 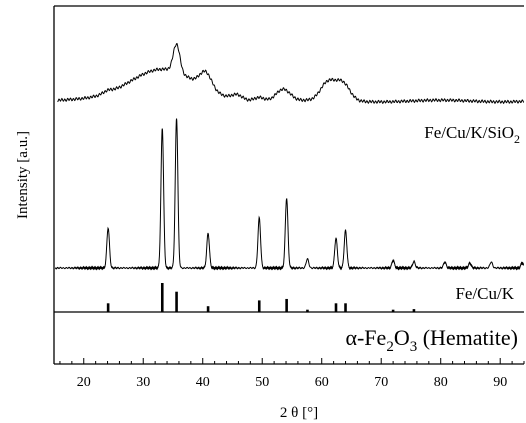 What do you see at coordinates (143, 382) in the screenshot?
I see `x-tick-label-30: 30` at bounding box center [143, 382].